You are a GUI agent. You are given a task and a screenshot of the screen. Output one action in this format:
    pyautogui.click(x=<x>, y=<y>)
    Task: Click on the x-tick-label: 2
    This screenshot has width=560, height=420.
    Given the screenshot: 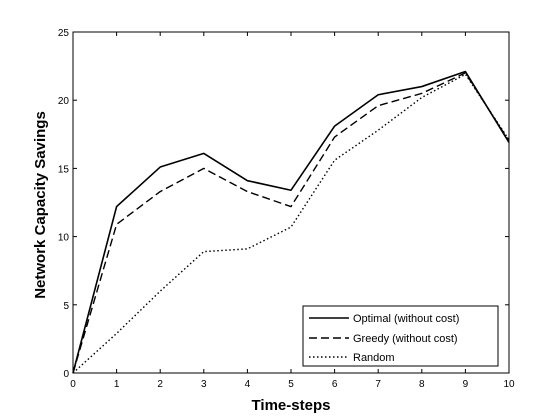 What is the action you would take?
    pyautogui.click(x=160, y=384)
    